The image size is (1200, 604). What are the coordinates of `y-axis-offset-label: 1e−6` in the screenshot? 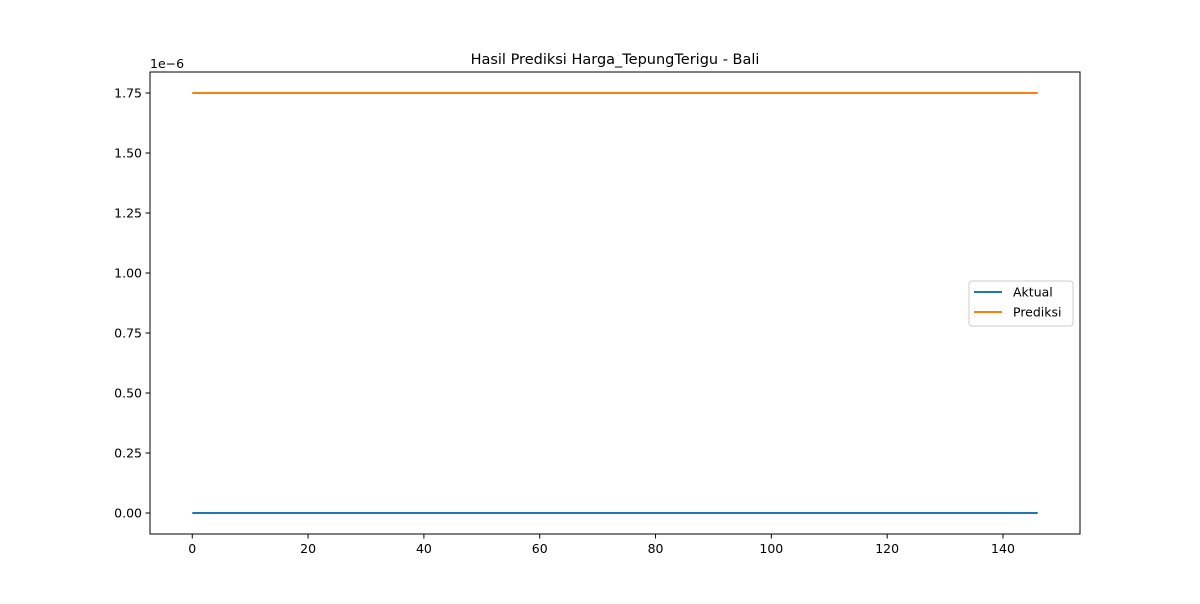 It's located at (167, 63).